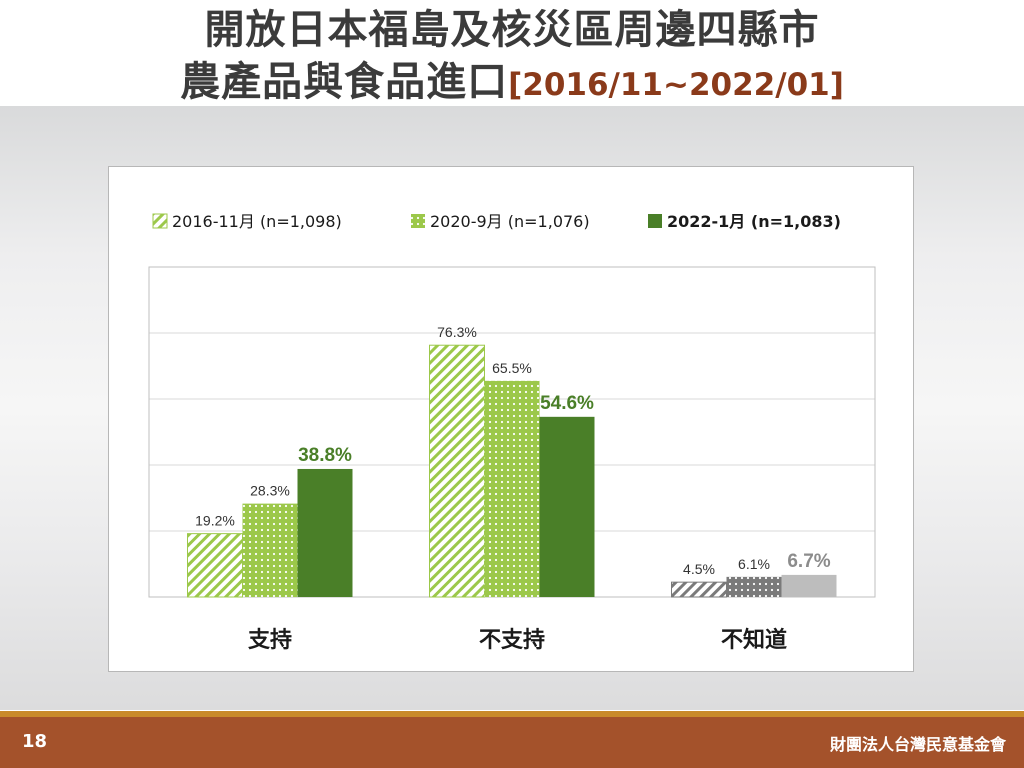 The width and height of the screenshot is (1024, 768). Describe the element at coordinates (754, 221) in the screenshot. I see `legend-label: 2022-1月 (n=1,083)` at that location.